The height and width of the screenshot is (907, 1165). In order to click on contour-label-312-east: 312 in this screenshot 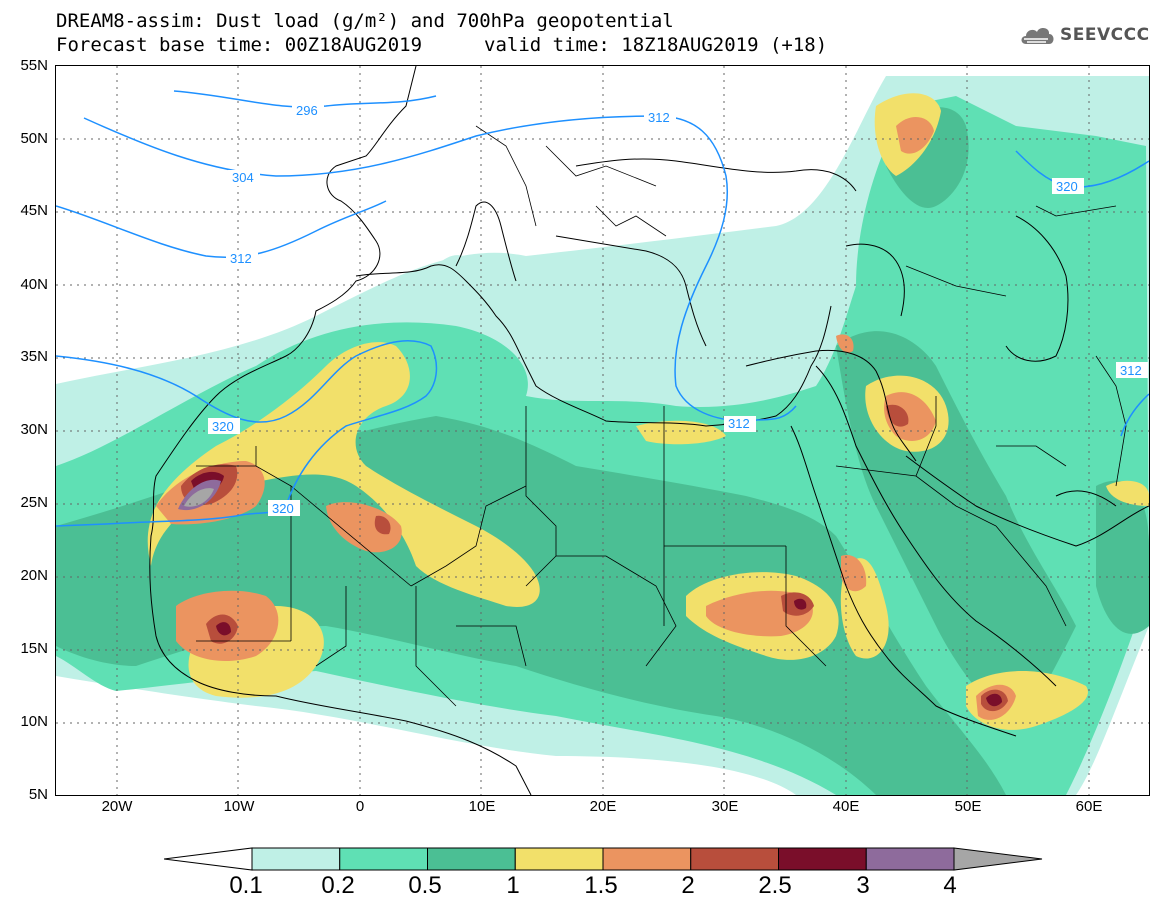, I will do `click(1131, 370)`.